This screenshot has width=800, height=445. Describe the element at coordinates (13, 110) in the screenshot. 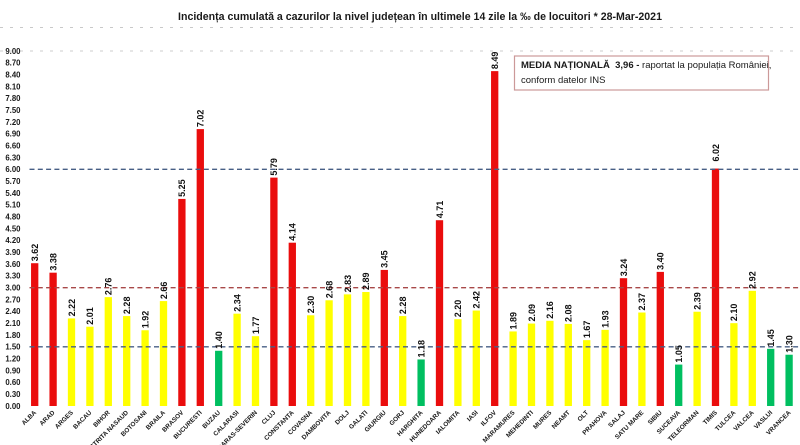

I see `svg-text: 7.50` at that location.